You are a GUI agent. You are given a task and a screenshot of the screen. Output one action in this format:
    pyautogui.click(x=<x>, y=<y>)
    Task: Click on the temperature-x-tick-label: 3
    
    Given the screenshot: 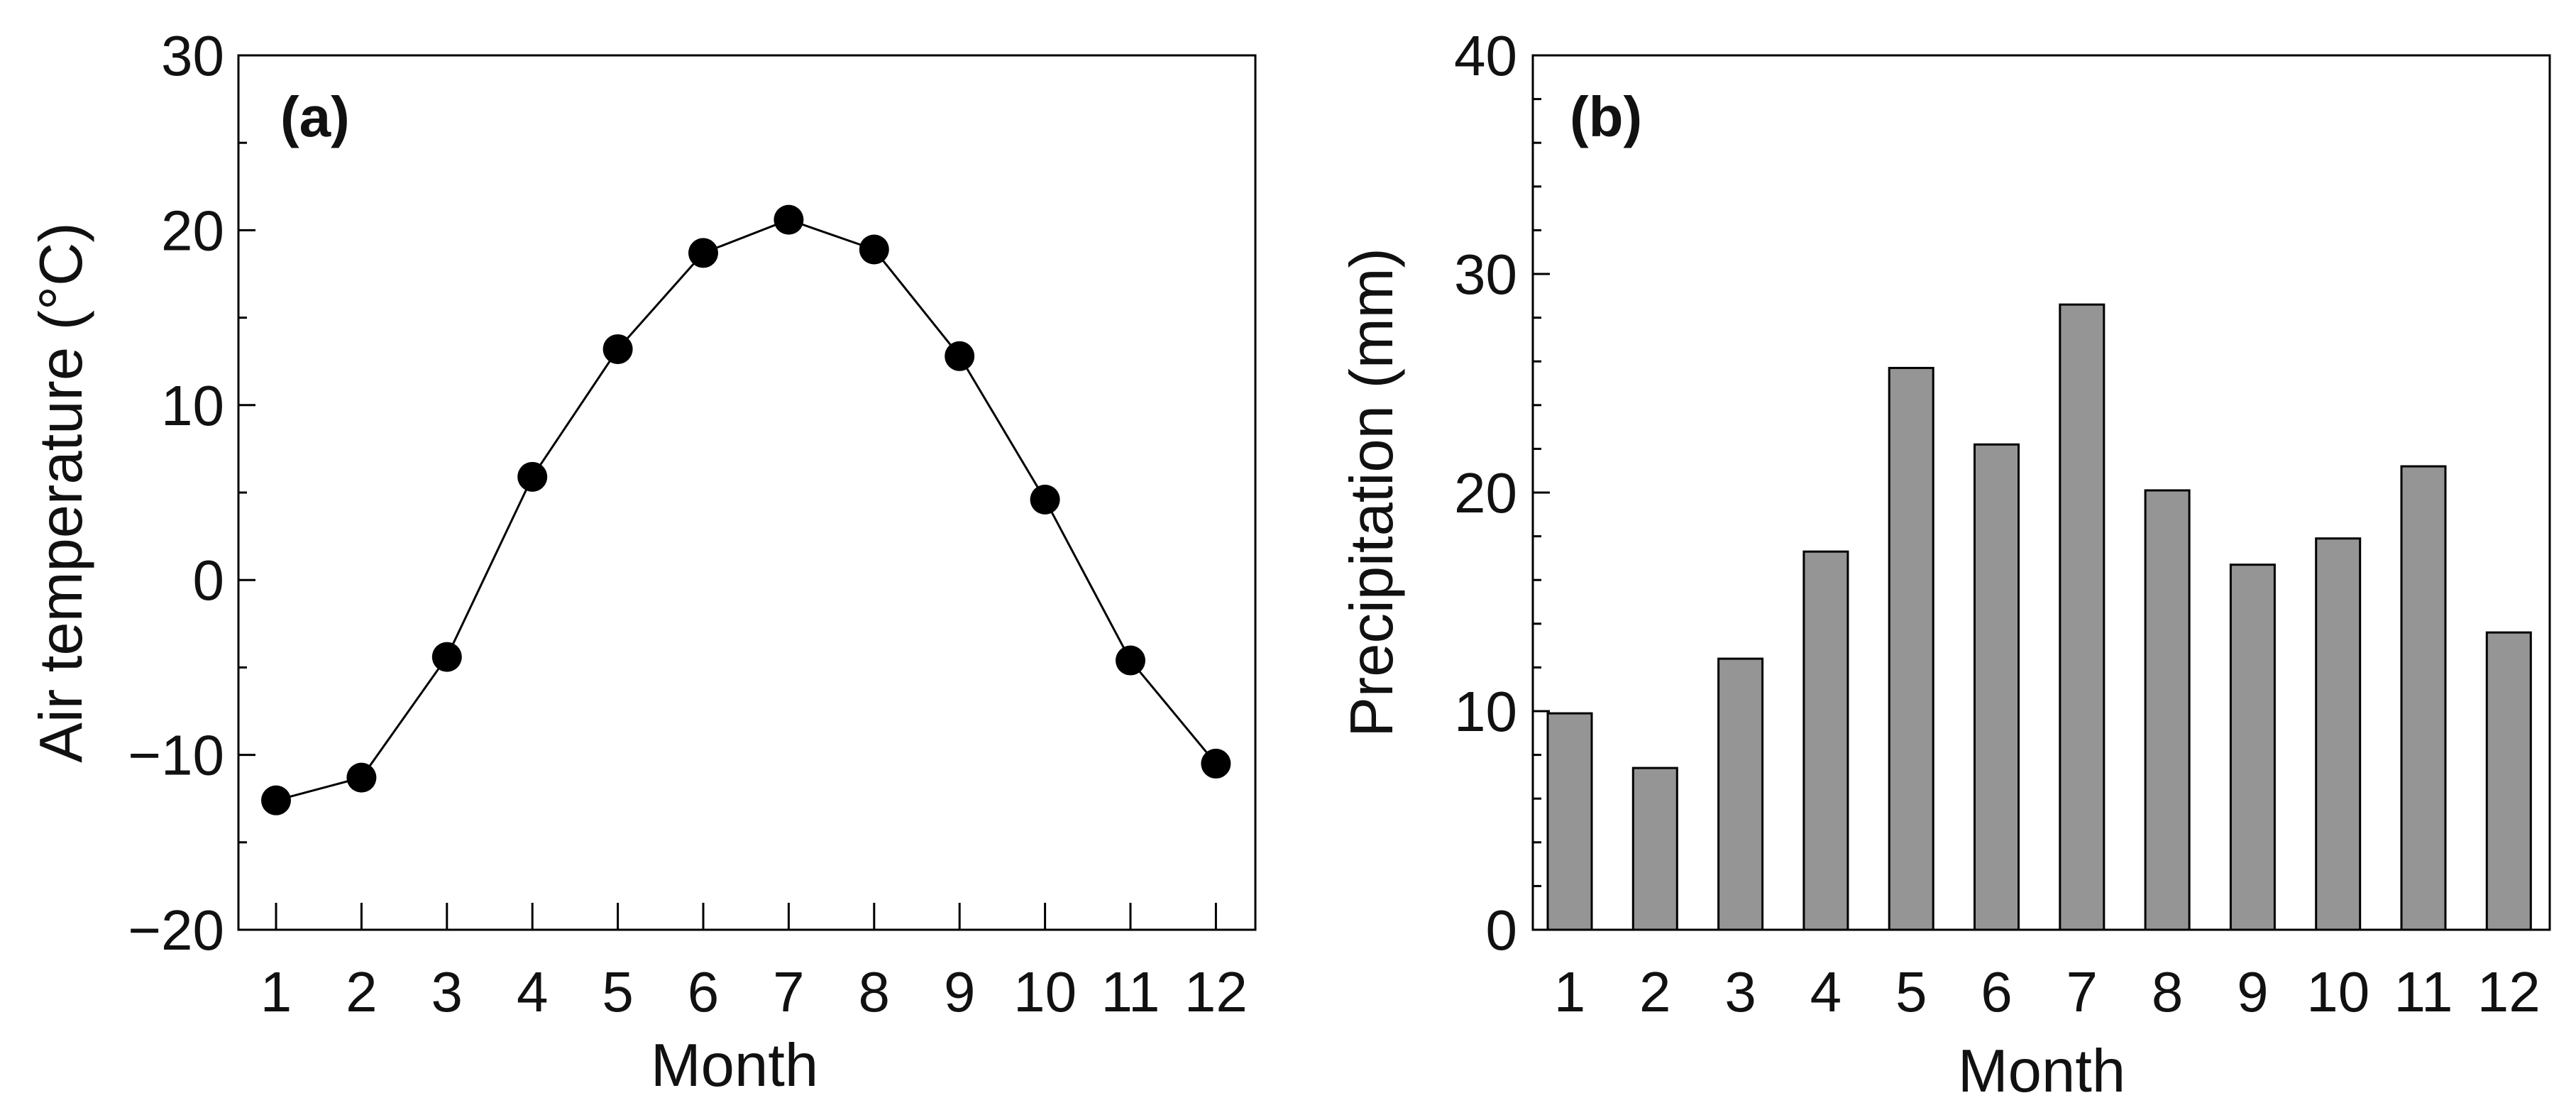 What is the action you would take?
    pyautogui.click(x=447, y=992)
    